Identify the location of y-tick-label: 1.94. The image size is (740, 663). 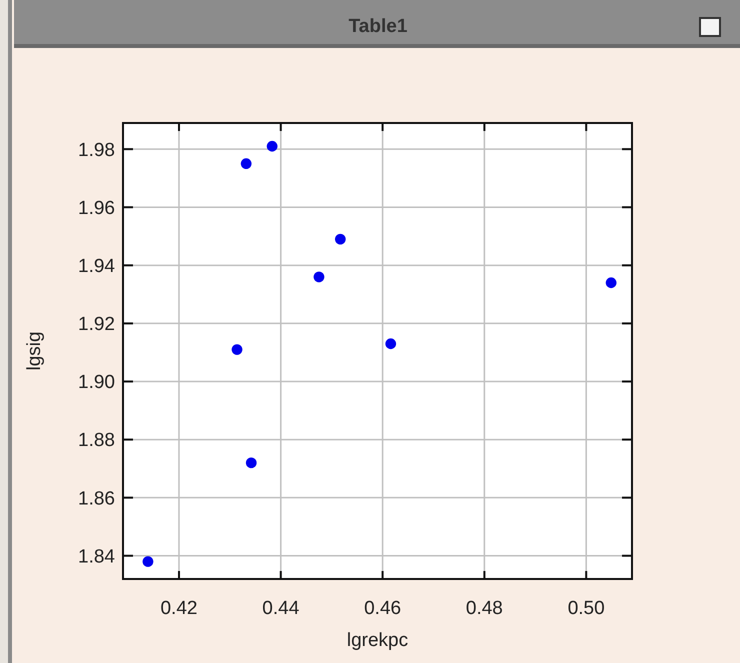
(97, 266).